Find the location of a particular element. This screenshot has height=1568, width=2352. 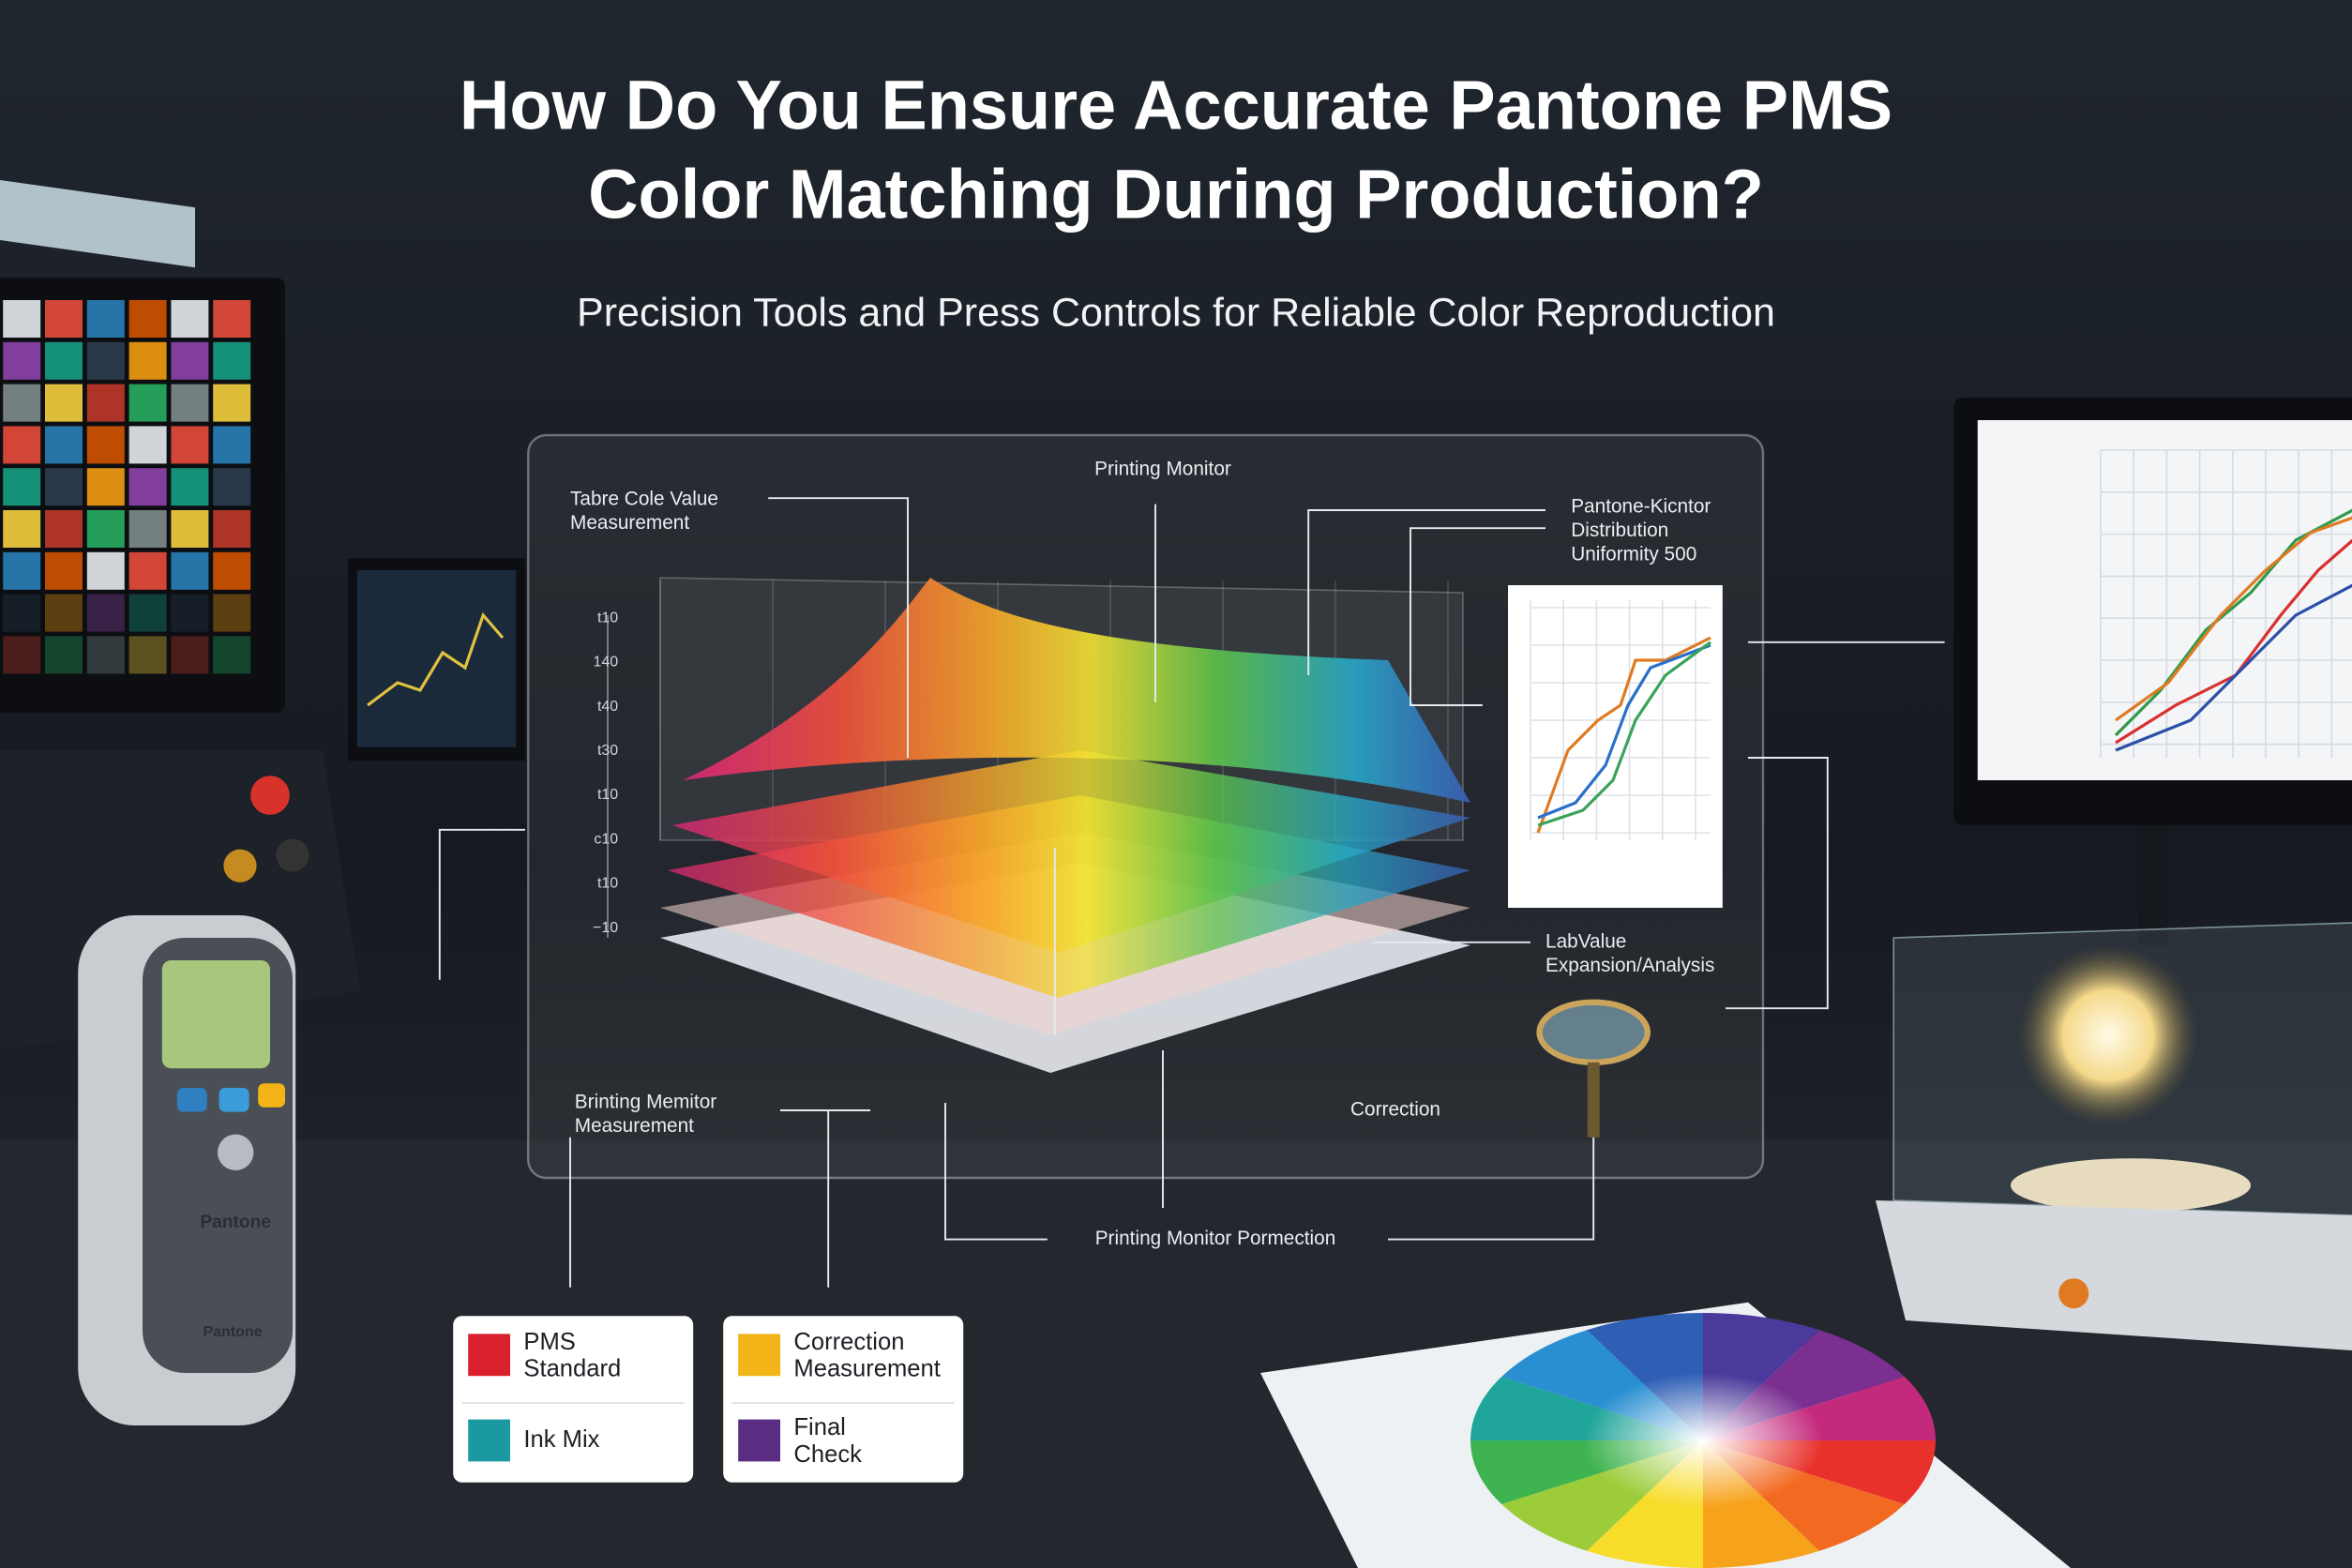

device-dial is located at coordinates (236, 1152).